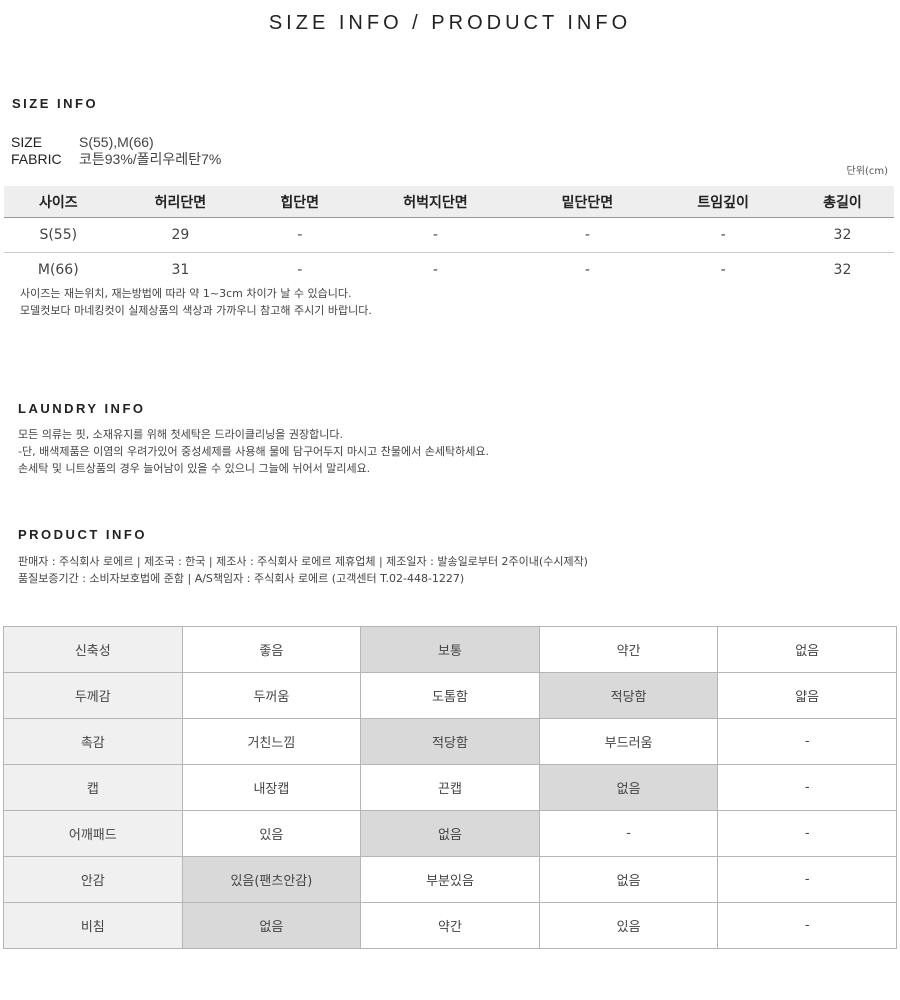 The width and height of the screenshot is (900, 1000). What do you see at coordinates (93, 833) in the screenshot?
I see `attribute-label: 어깨패드` at bounding box center [93, 833].